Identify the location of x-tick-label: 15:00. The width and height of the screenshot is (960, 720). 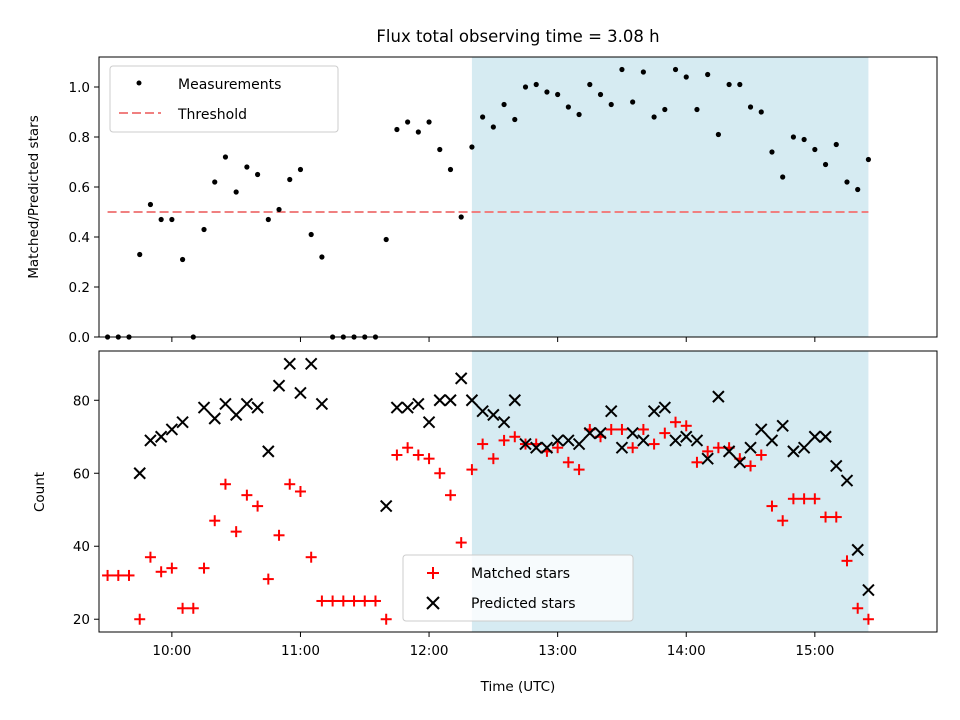
(814, 651).